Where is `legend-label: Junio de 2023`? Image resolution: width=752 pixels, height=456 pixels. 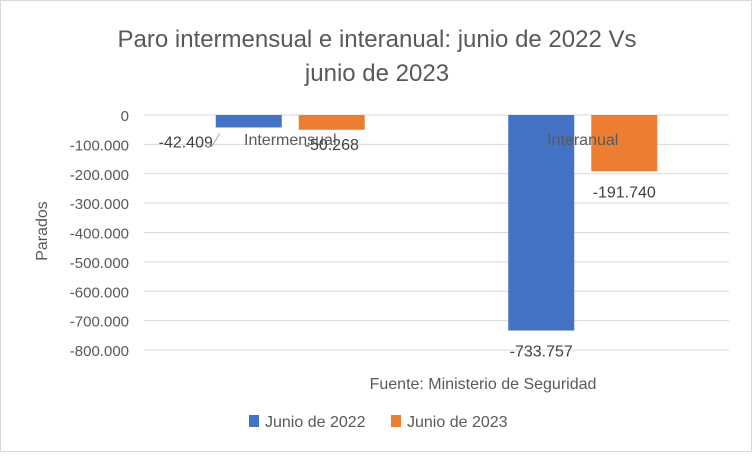 legend-label: Junio de 2023 is located at coordinates (457, 422).